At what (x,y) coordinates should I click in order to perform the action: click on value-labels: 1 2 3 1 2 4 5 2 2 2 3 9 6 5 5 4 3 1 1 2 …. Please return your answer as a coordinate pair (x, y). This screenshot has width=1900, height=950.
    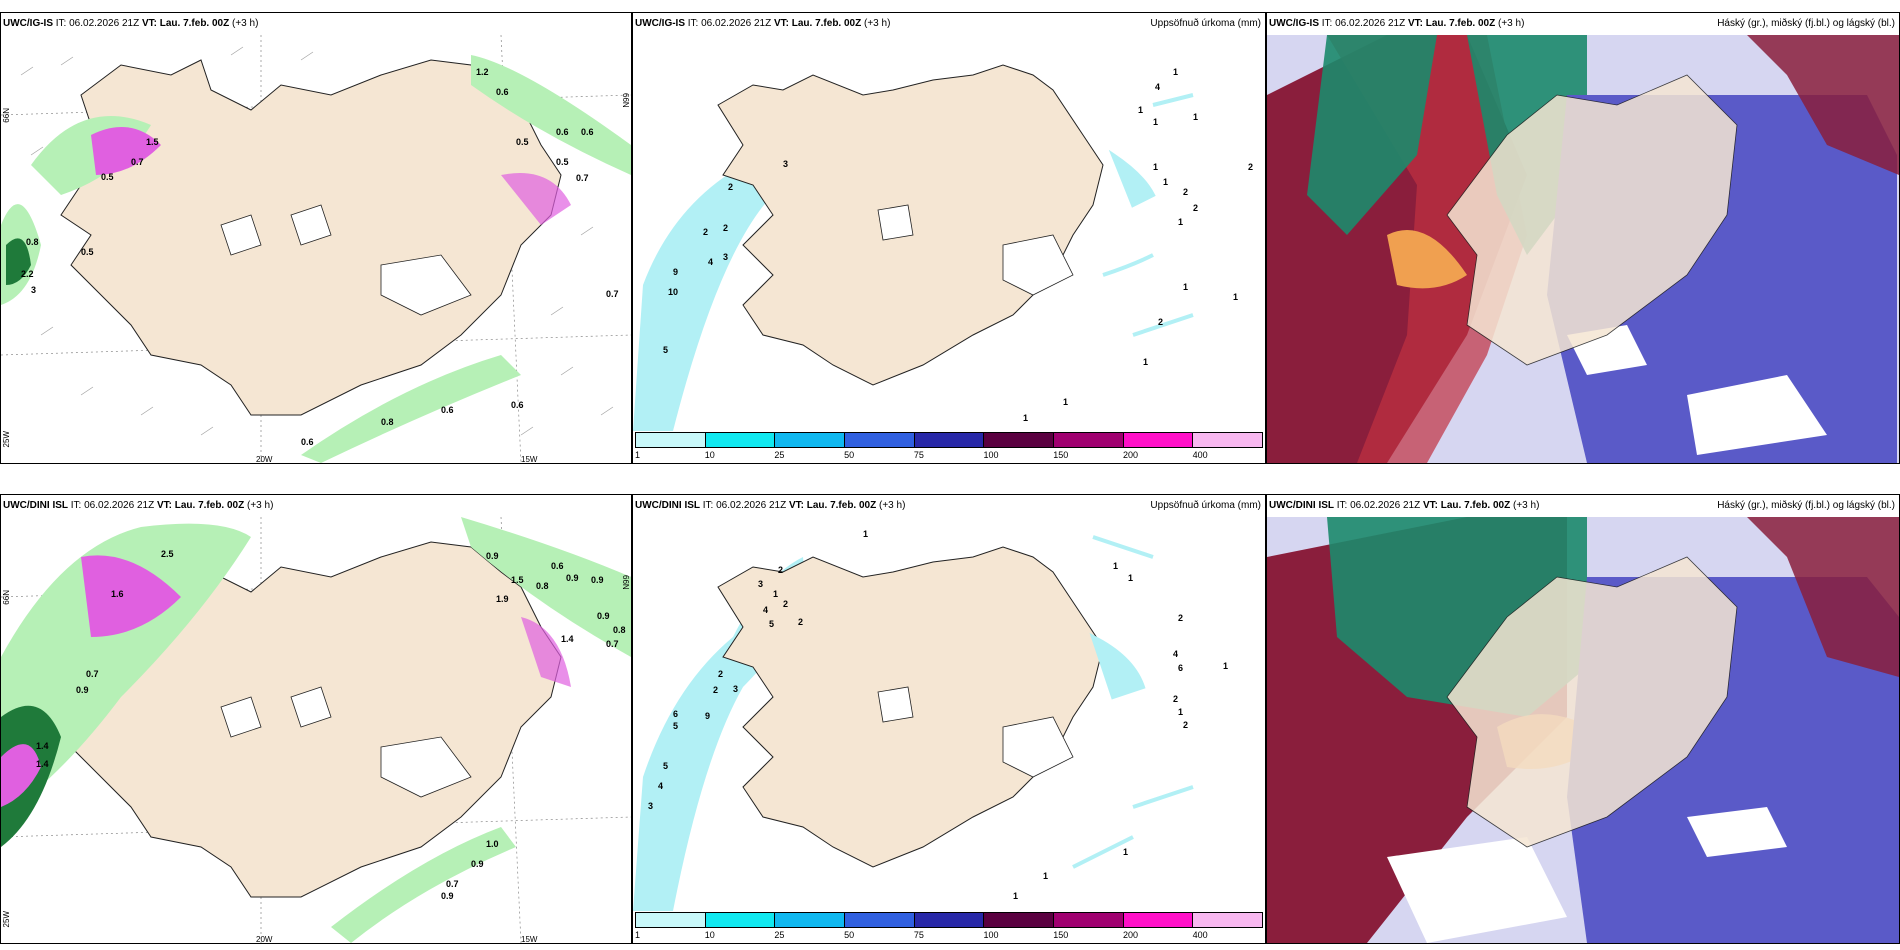
    Looking at the image, I should click on (938, 715).